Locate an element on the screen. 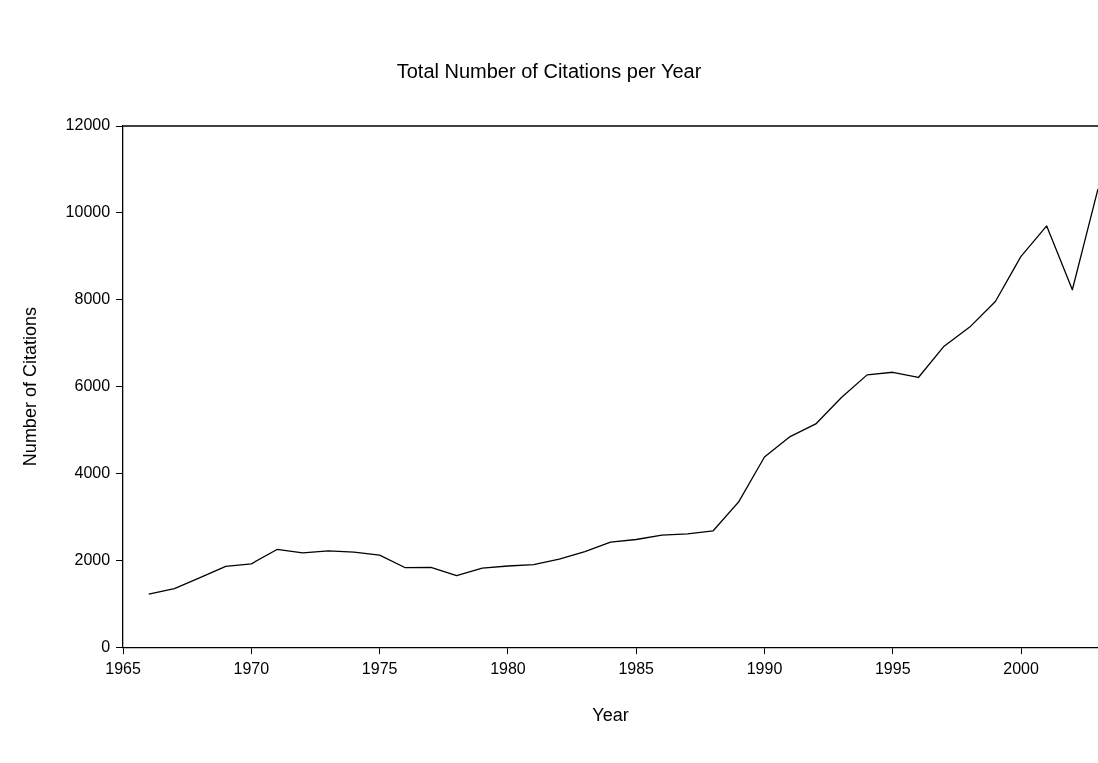 The height and width of the screenshot is (763, 1098). y-tick-label: 4000 is located at coordinates (92, 472).